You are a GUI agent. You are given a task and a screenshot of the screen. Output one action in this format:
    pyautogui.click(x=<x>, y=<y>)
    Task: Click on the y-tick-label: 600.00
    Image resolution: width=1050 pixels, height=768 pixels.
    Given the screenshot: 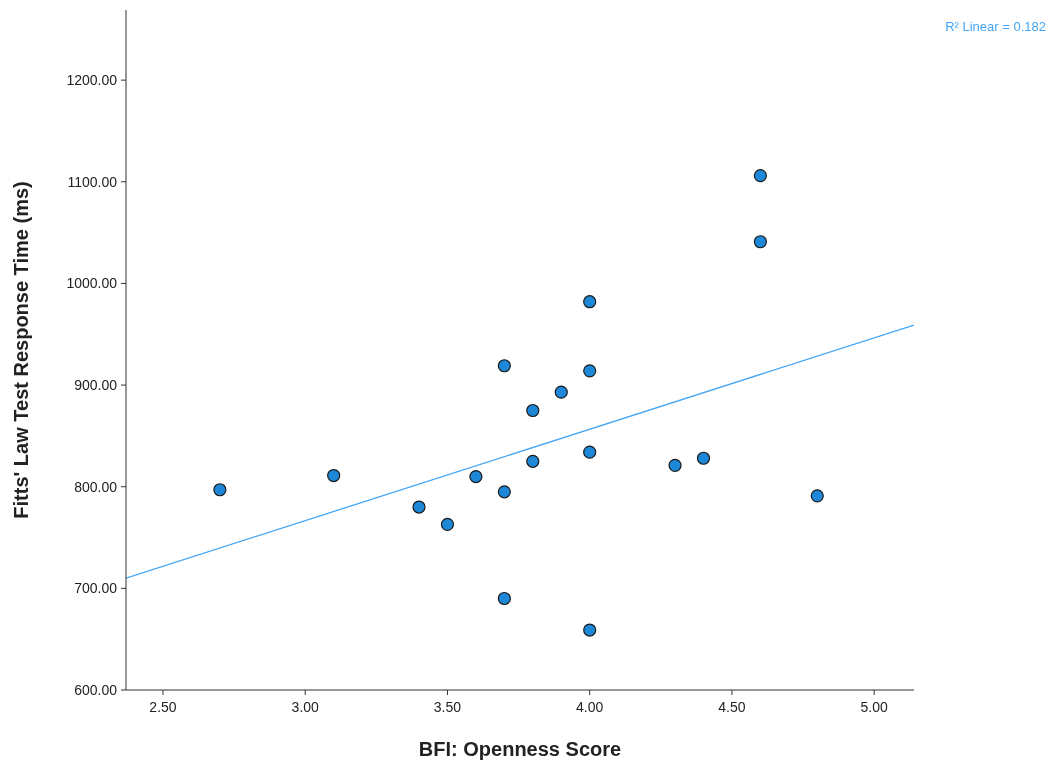 What is the action you would take?
    pyautogui.click(x=96, y=690)
    